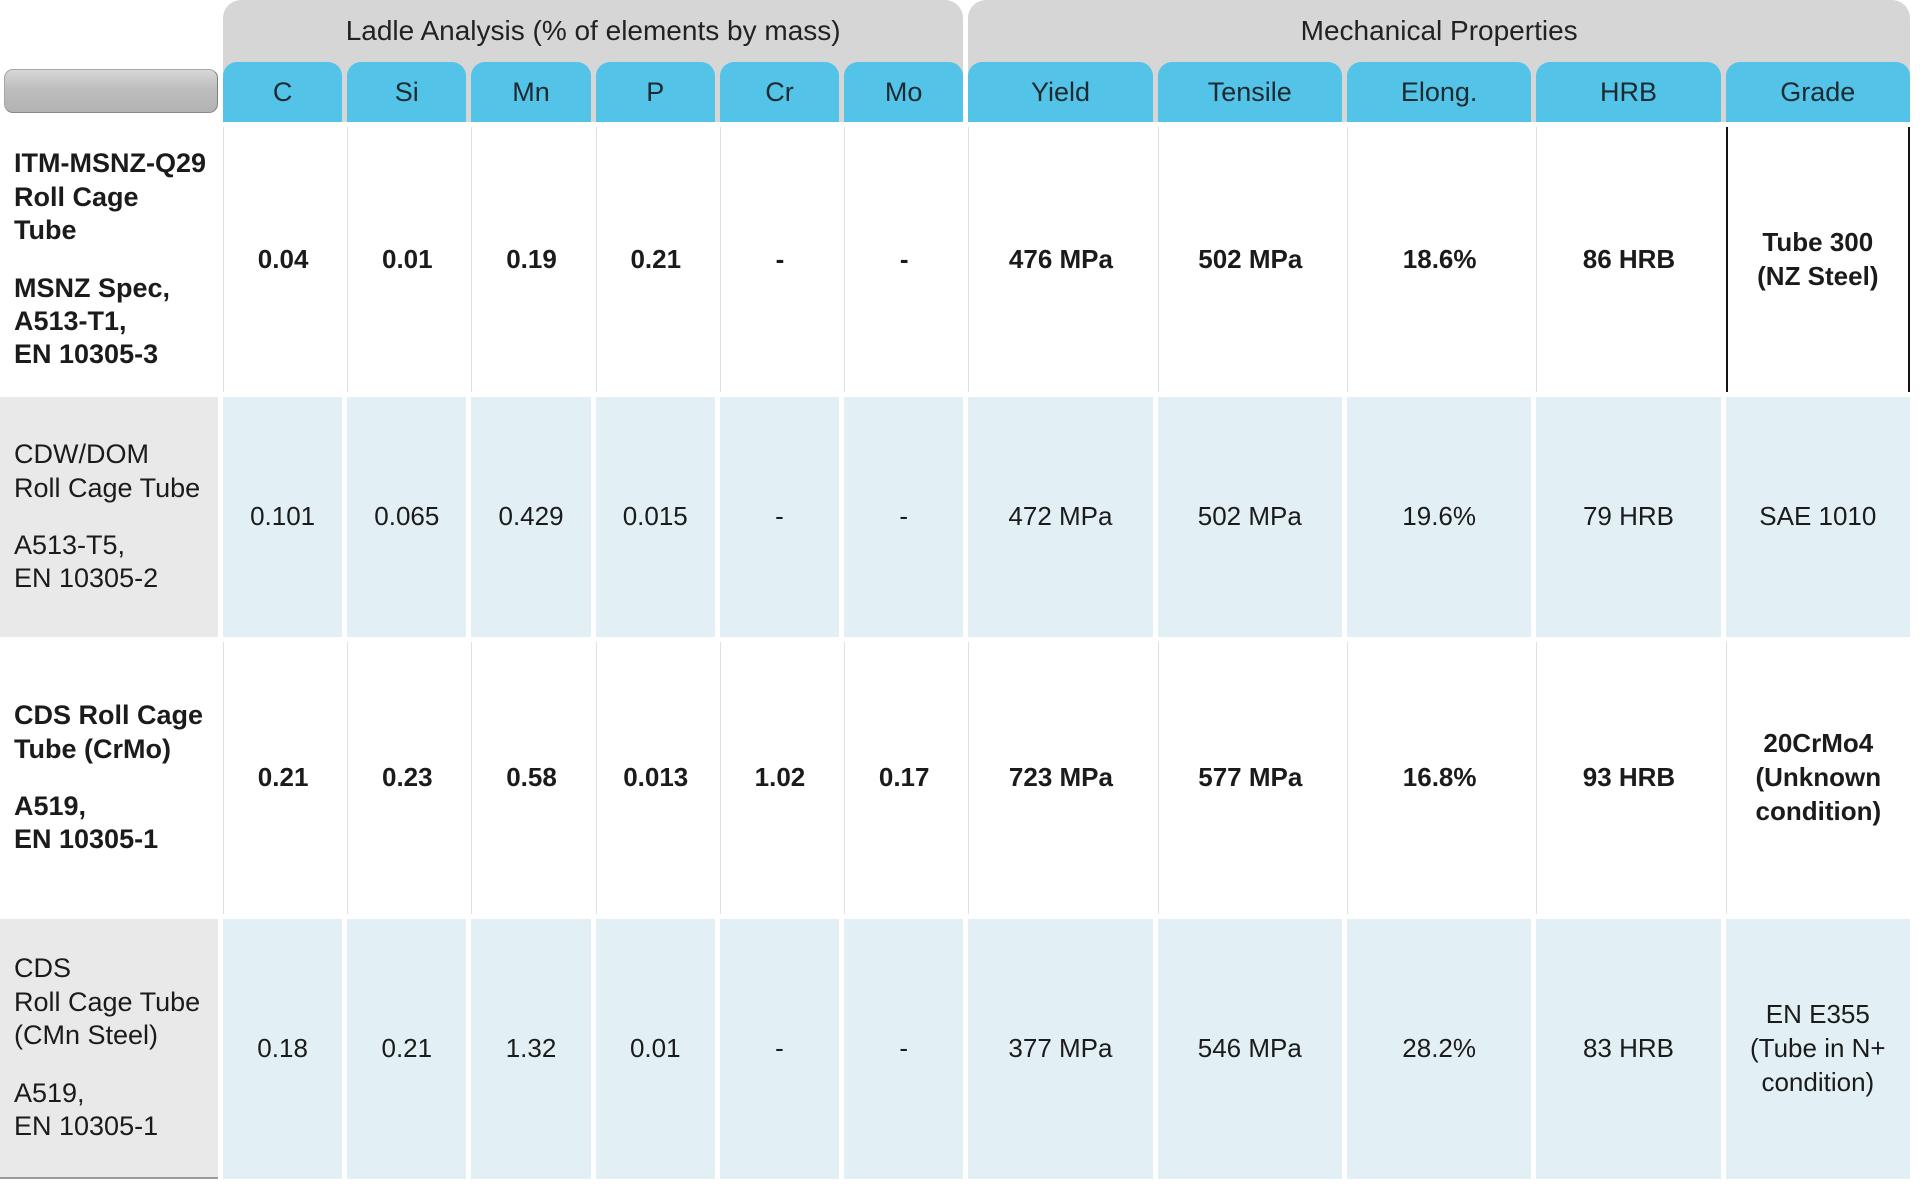 This screenshot has width=1920, height=1191. Describe the element at coordinates (655, 778) in the screenshot. I see `cell-p: 0.013` at that location.